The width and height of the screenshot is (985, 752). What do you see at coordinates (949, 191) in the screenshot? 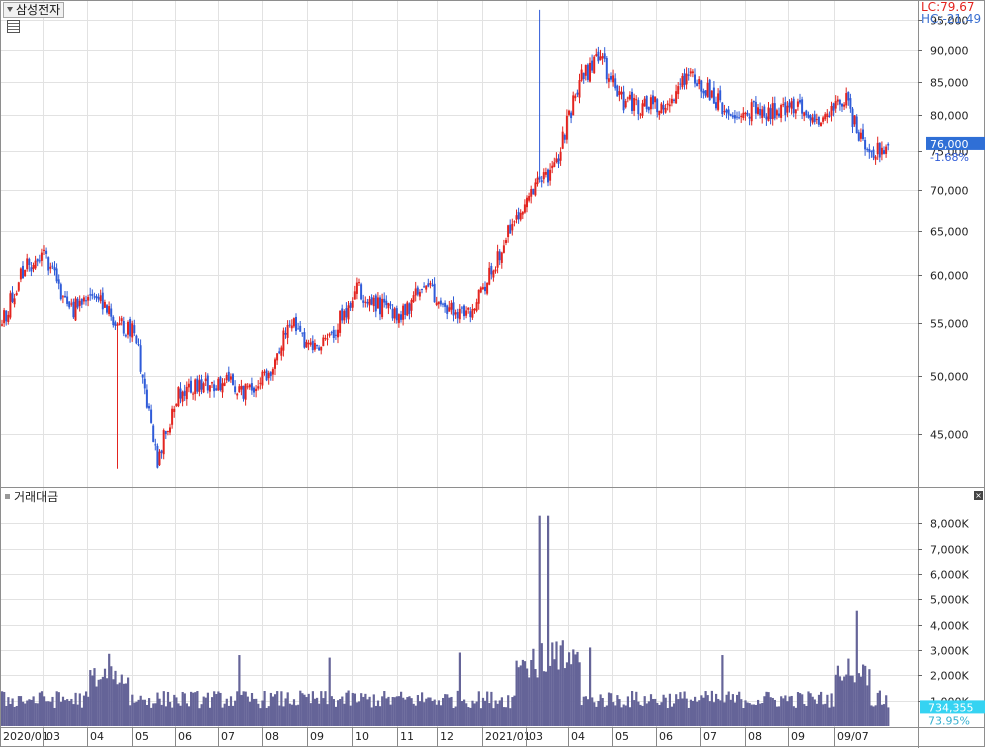
I see `price-tick-label: 70,000` at bounding box center [949, 191].